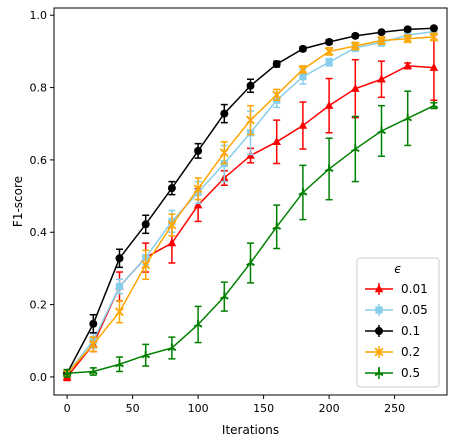 This screenshot has height=448, width=458. I want to click on legend-box, so click(398, 322).